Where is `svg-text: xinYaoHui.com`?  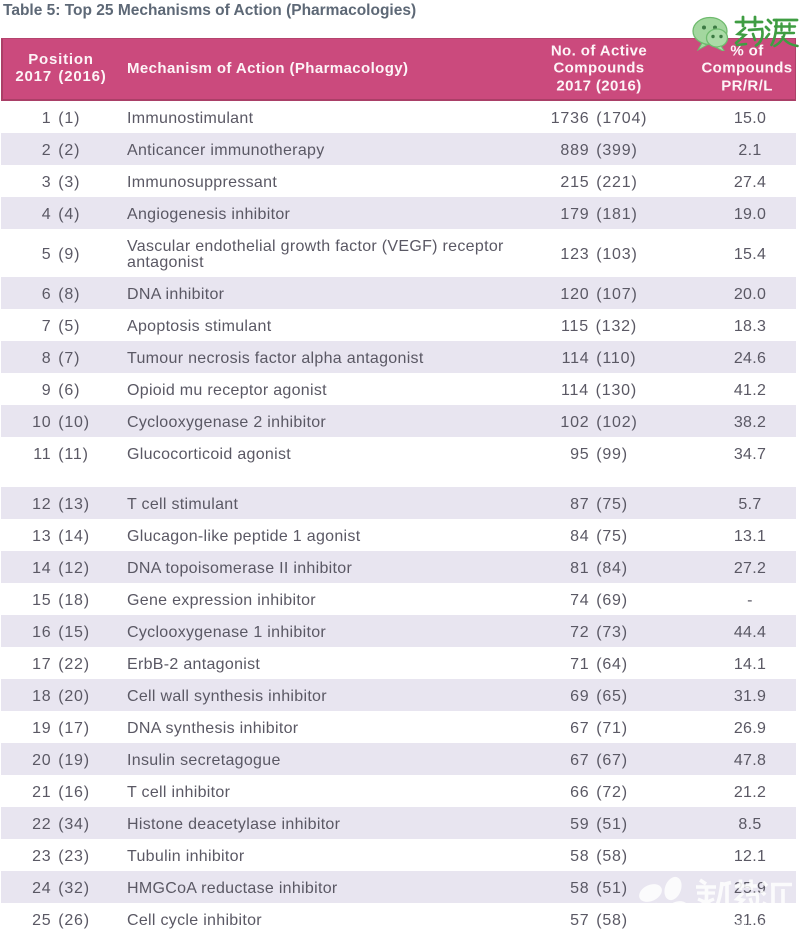
svg-text: xinYaoHui.com is located at coordinates (740, 925).